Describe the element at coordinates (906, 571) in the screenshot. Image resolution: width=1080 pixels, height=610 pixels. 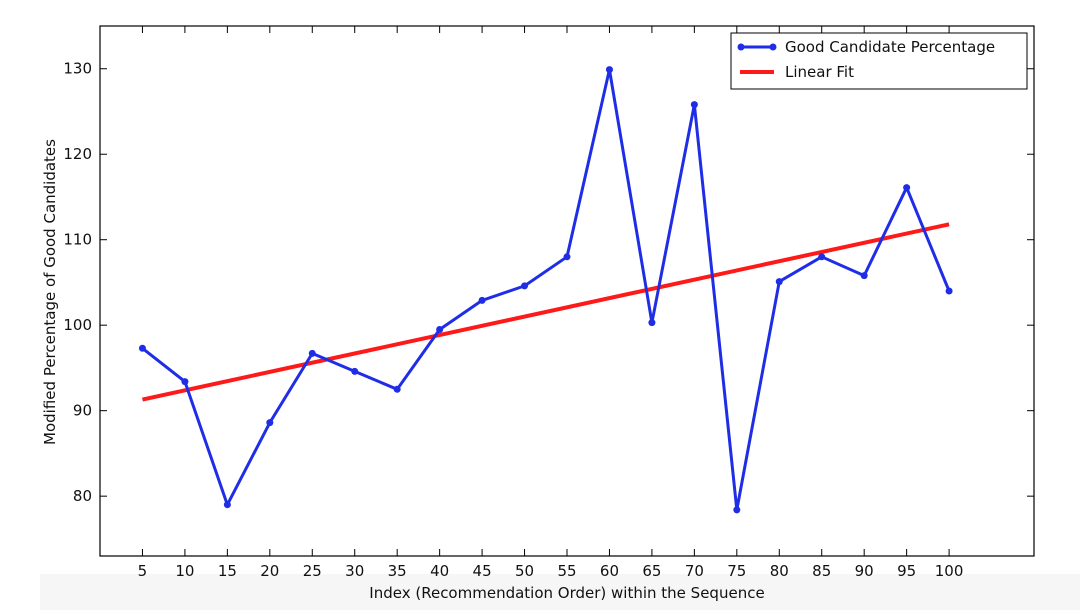
I see `x-tick-label: 95` at that location.